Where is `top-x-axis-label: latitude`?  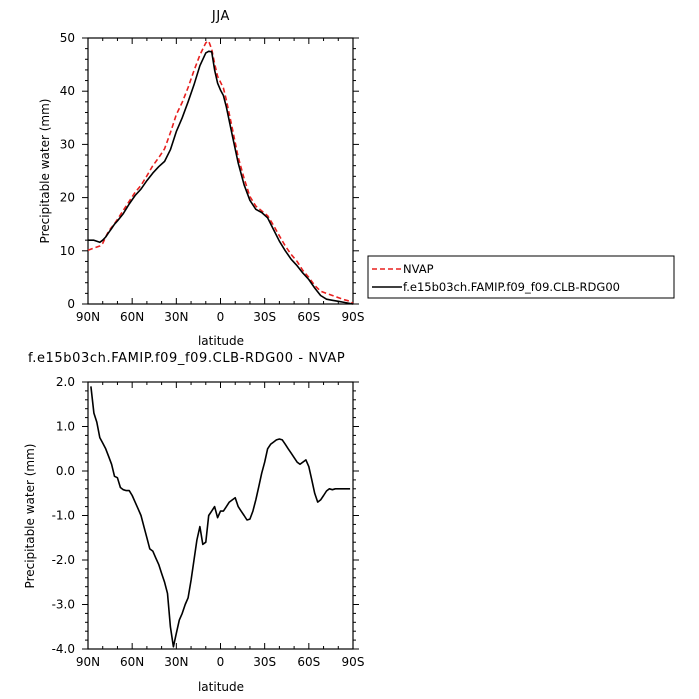 top-x-axis-label: latitude is located at coordinates (221, 341).